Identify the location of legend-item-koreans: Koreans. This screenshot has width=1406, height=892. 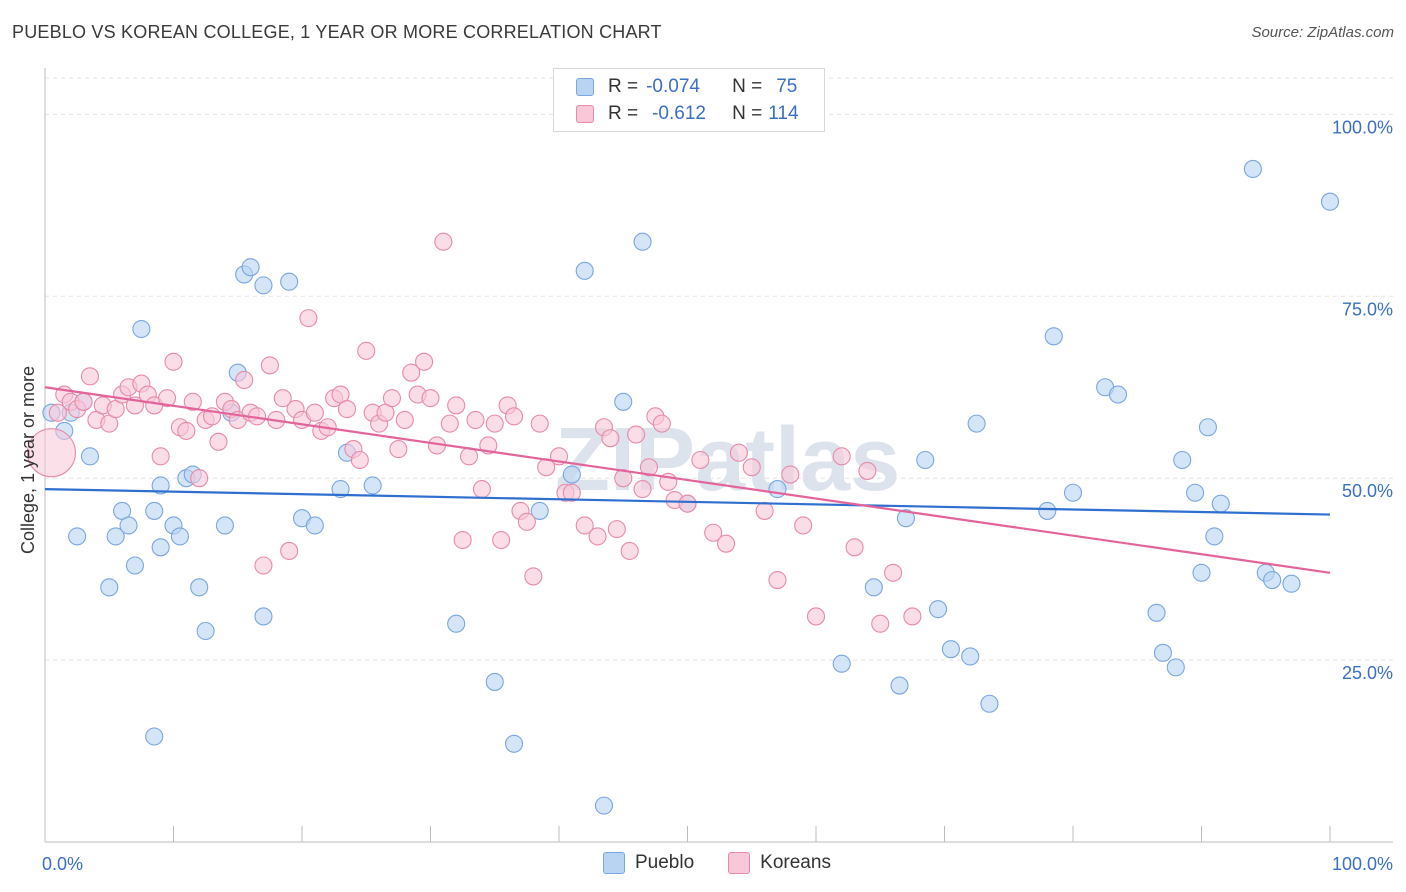
(779, 863).